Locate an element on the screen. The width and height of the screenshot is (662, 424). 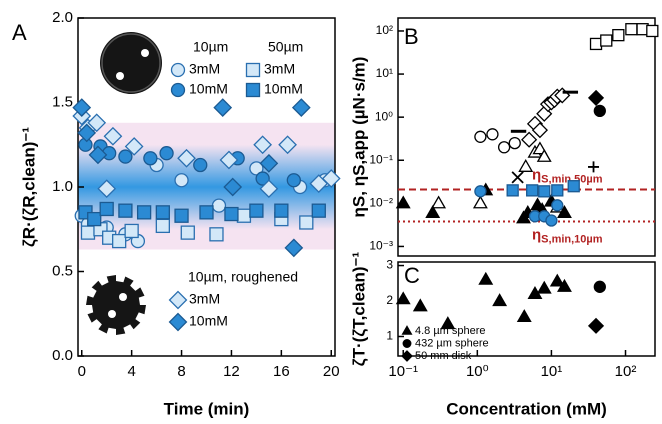
x-tick-label: 10⁻¹ is located at coordinates (403, 371).